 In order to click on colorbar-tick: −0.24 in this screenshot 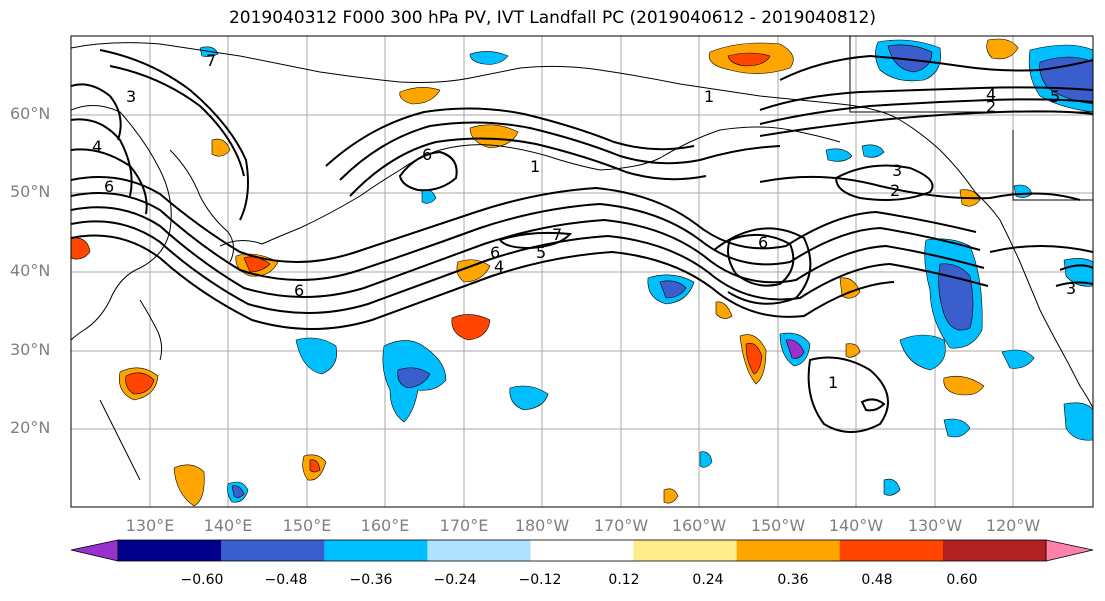, I will do `click(455, 580)`.